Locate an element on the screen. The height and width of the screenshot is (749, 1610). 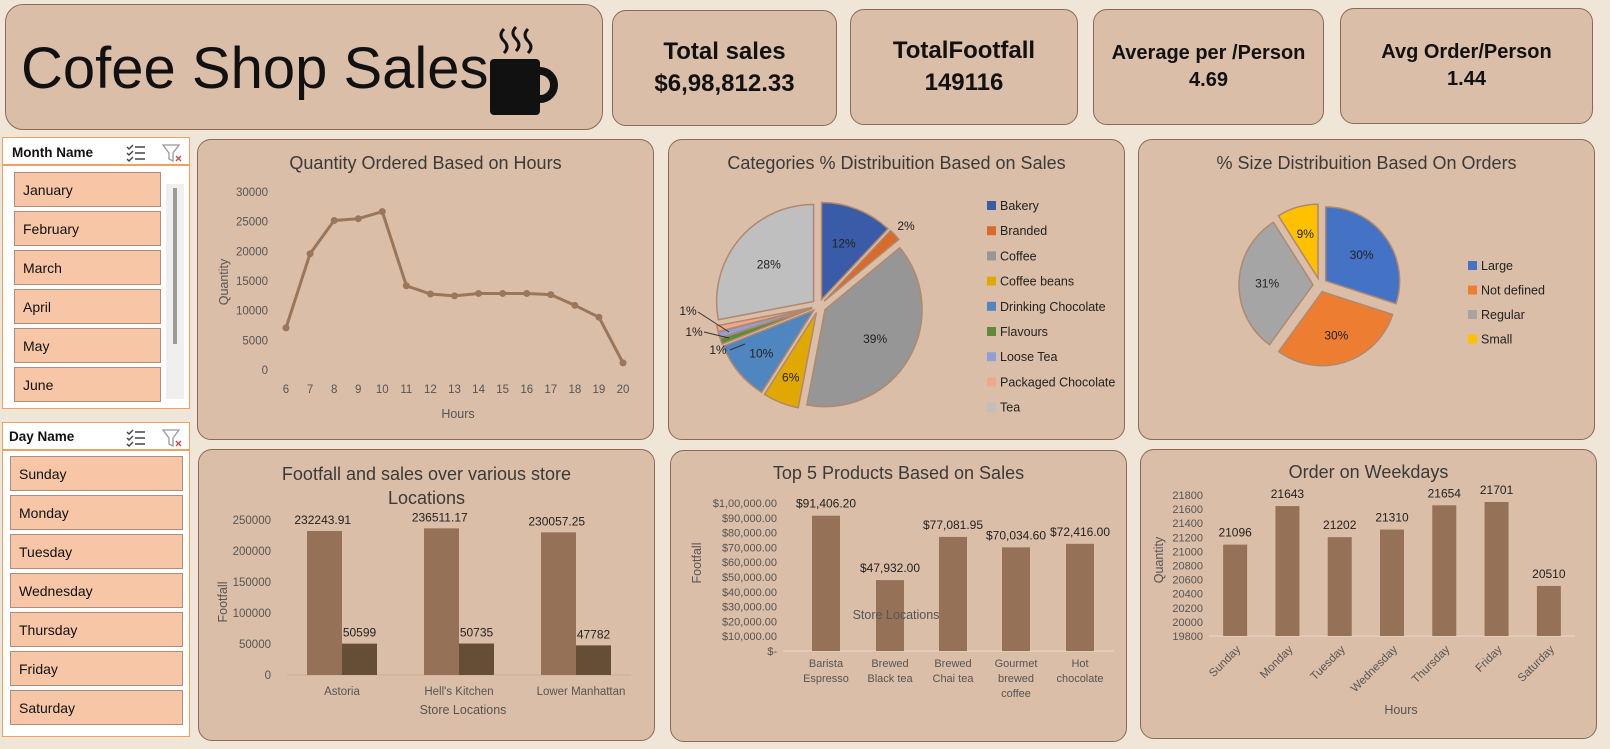
y-tick-label: 21200 is located at coordinates (1187, 538).